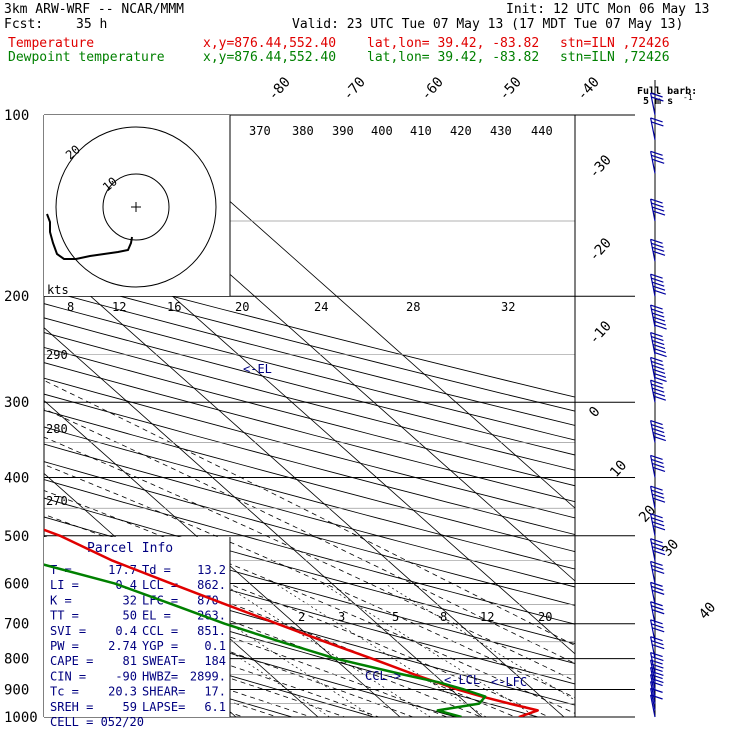  I want to click on isotherm-label: 40, so click(707, 610).